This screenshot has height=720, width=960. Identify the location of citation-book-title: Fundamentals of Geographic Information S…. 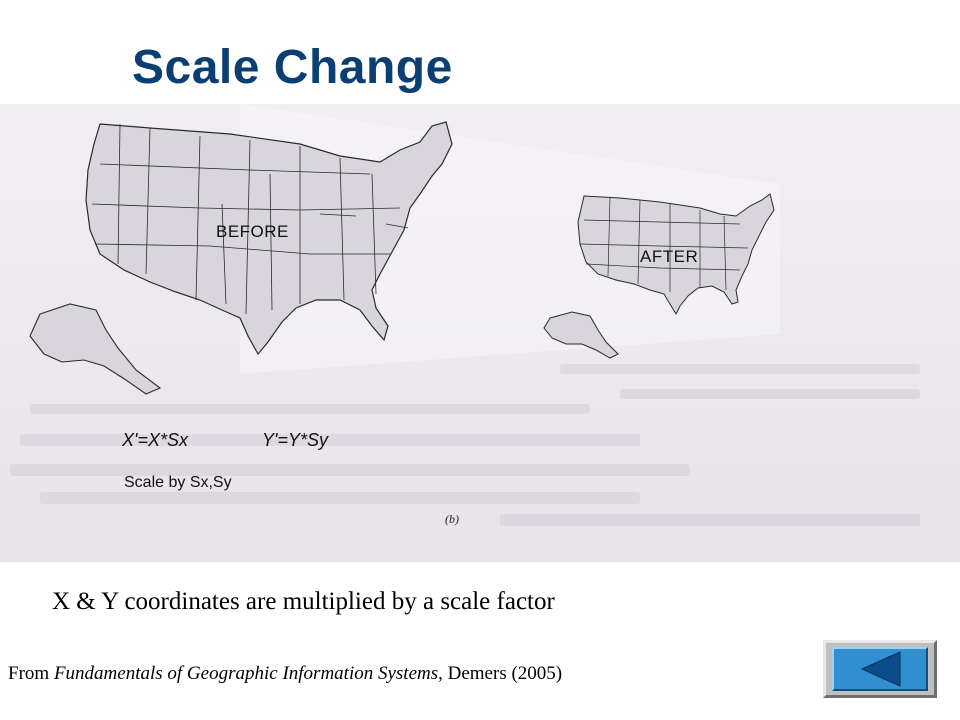
(246, 673).